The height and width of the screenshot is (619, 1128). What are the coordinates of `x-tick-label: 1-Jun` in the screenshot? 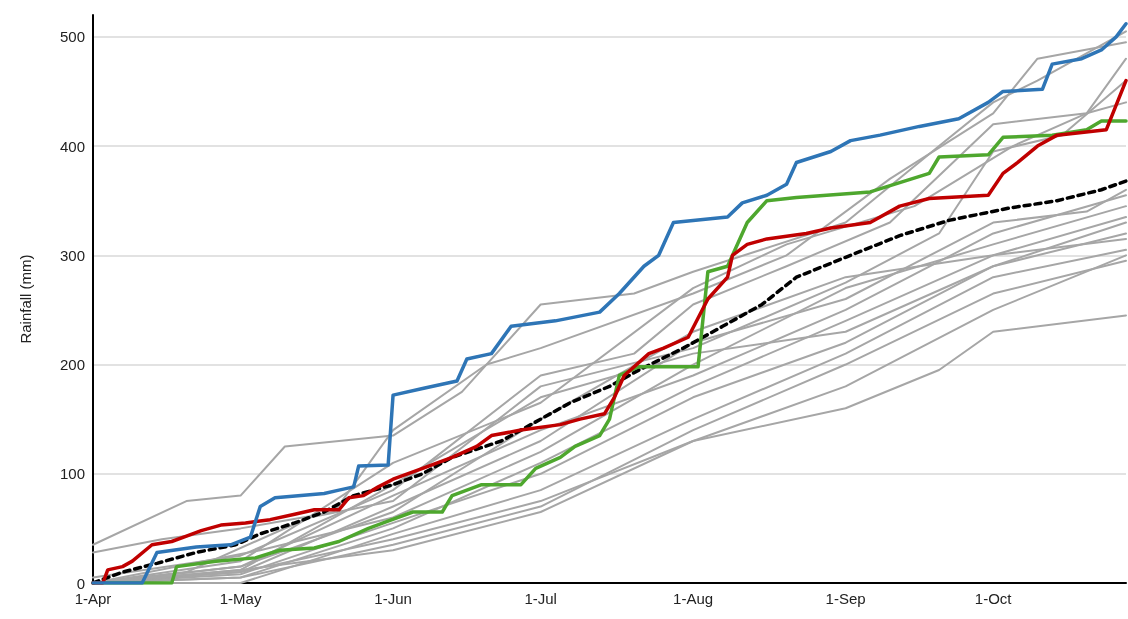 It's located at (393, 598).